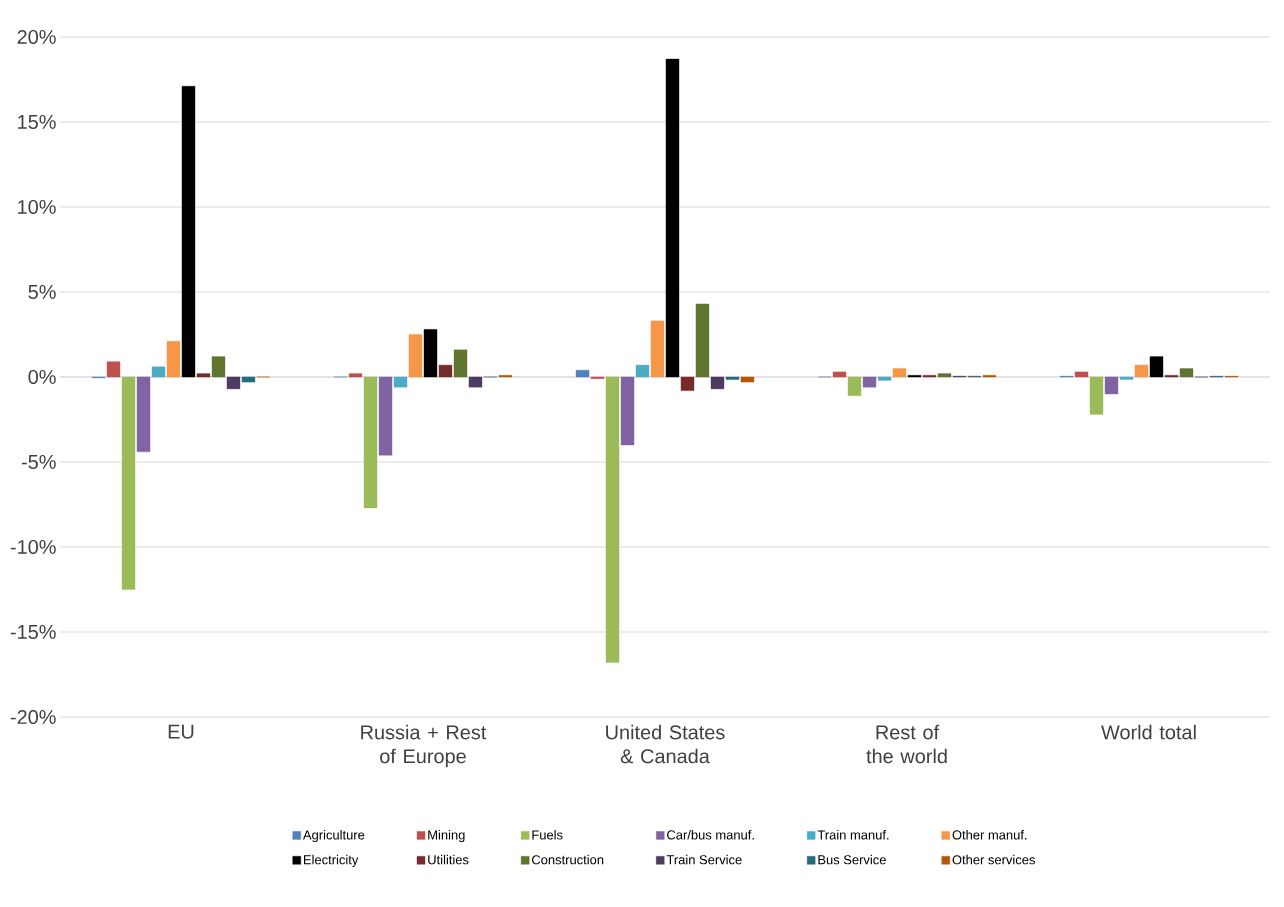 Image resolution: width=1284 pixels, height=907 pixels. What do you see at coordinates (568, 859) in the screenshot?
I see `legend-label: Construction` at bounding box center [568, 859].